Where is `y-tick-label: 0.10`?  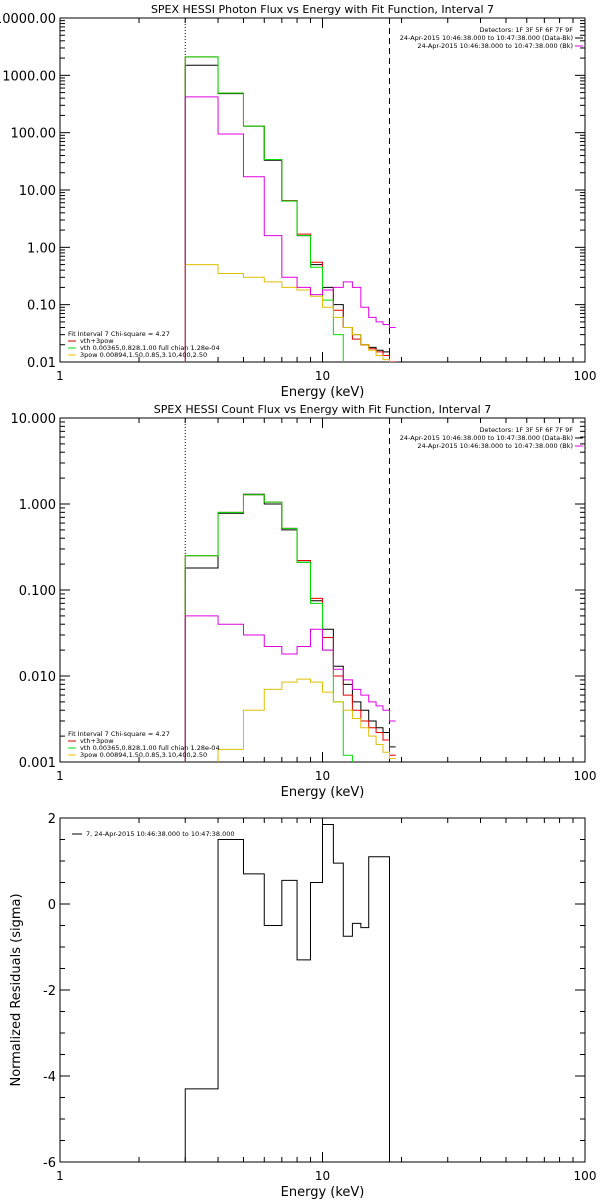
y-tick-label: 0.10 is located at coordinates (41, 306).